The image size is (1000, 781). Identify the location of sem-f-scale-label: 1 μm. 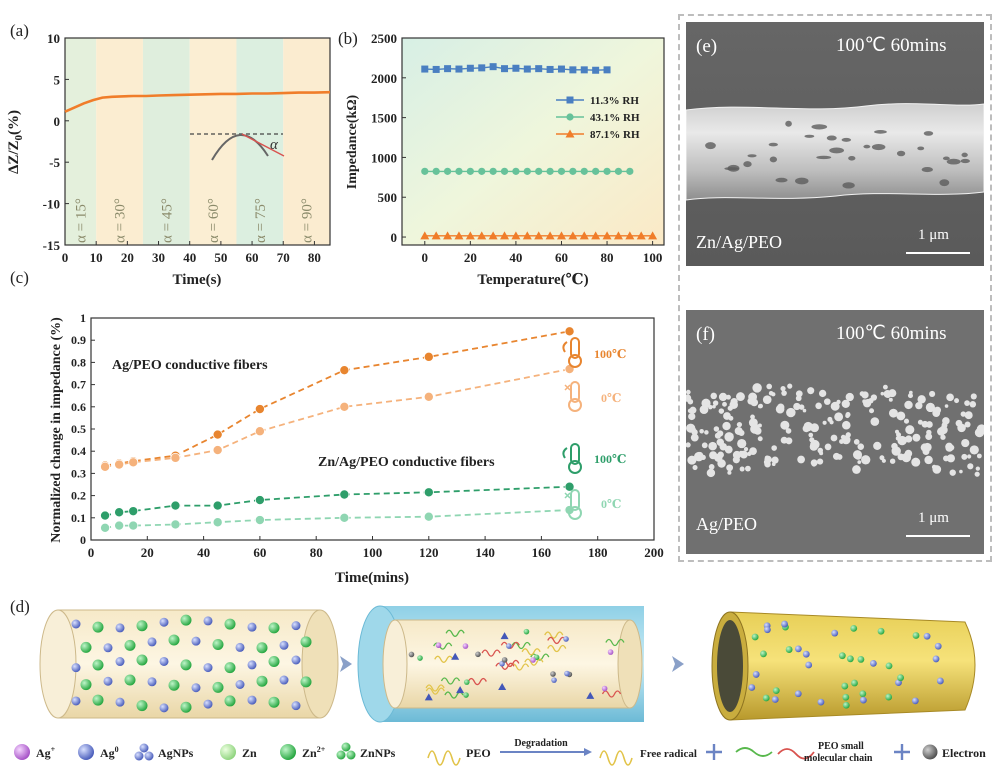
(933, 518).